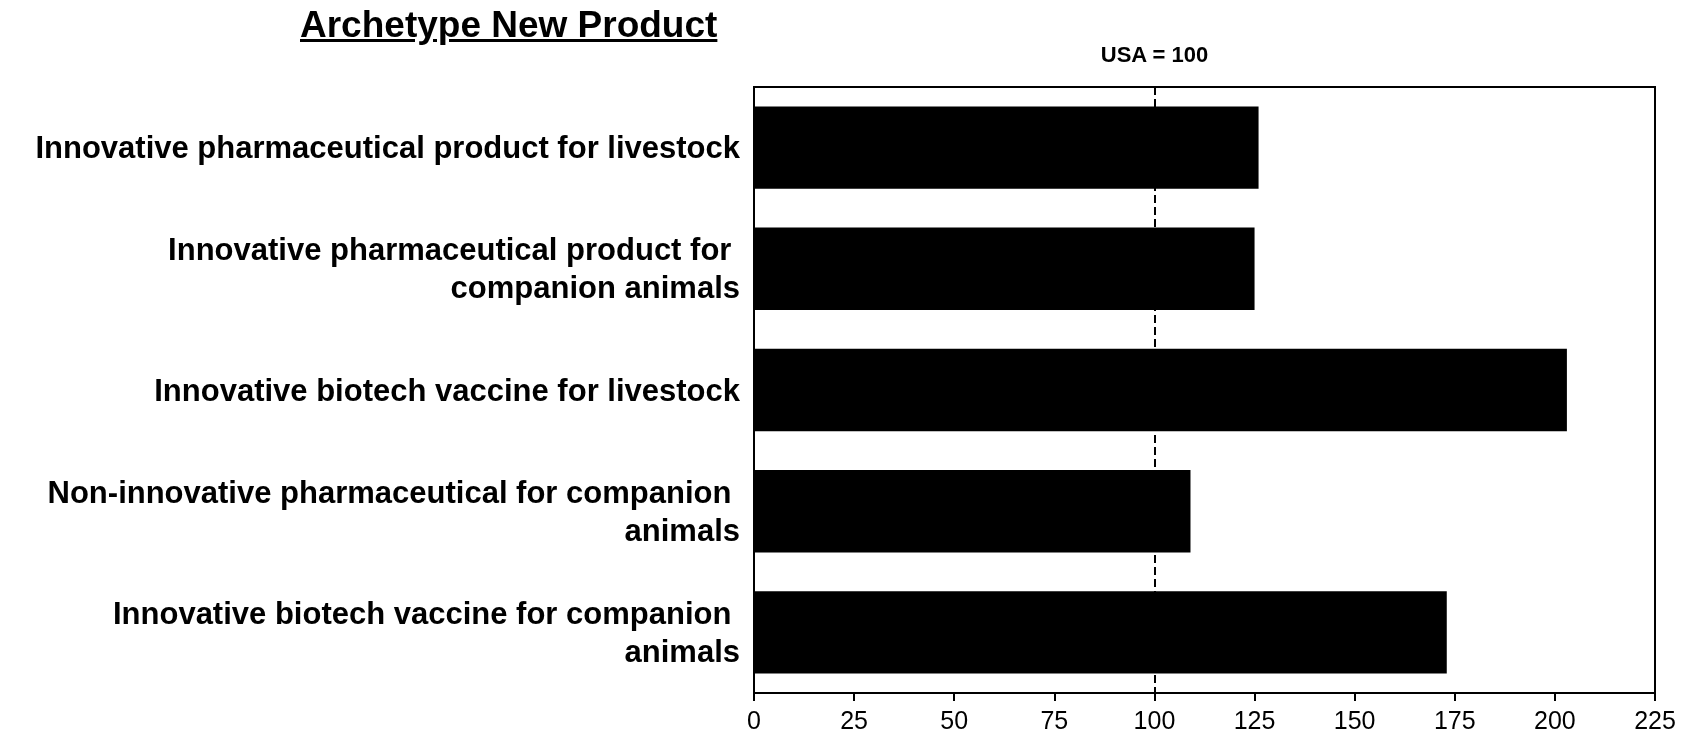 The width and height of the screenshot is (1698, 747). What do you see at coordinates (1054, 719) in the screenshot?
I see `x-tick-label: 75` at bounding box center [1054, 719].